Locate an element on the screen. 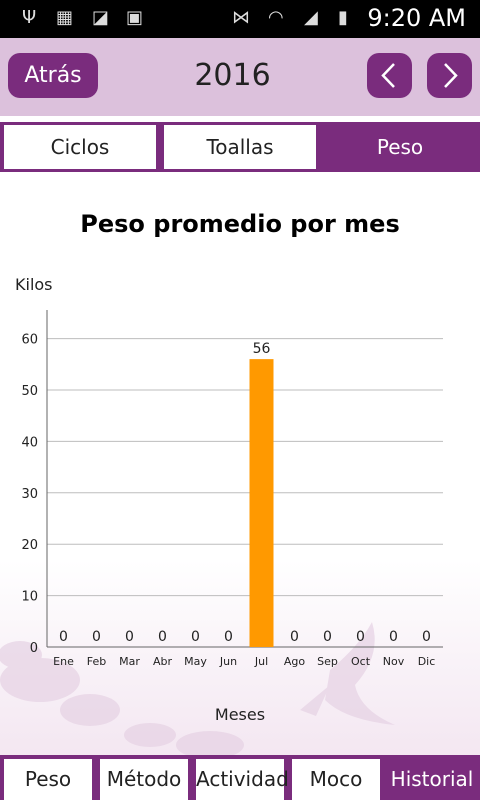  mute-icon: ⋈ is located at coordinates (241, 17).